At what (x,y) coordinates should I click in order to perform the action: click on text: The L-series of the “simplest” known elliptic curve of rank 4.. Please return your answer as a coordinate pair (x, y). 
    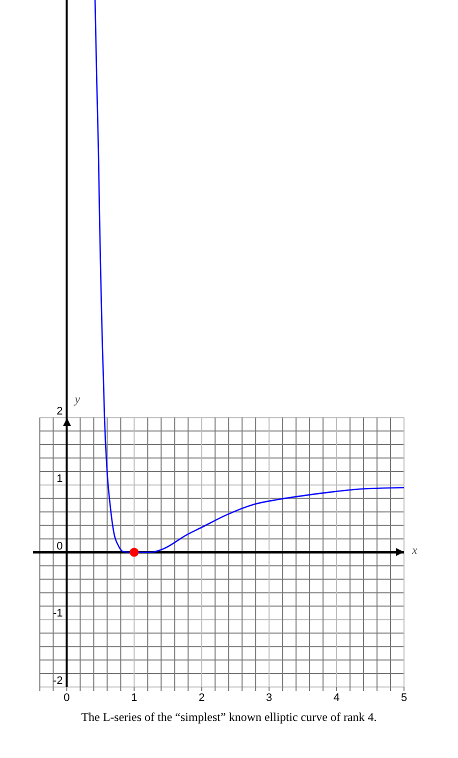
    Looking at the image, I should click on (229, 717).